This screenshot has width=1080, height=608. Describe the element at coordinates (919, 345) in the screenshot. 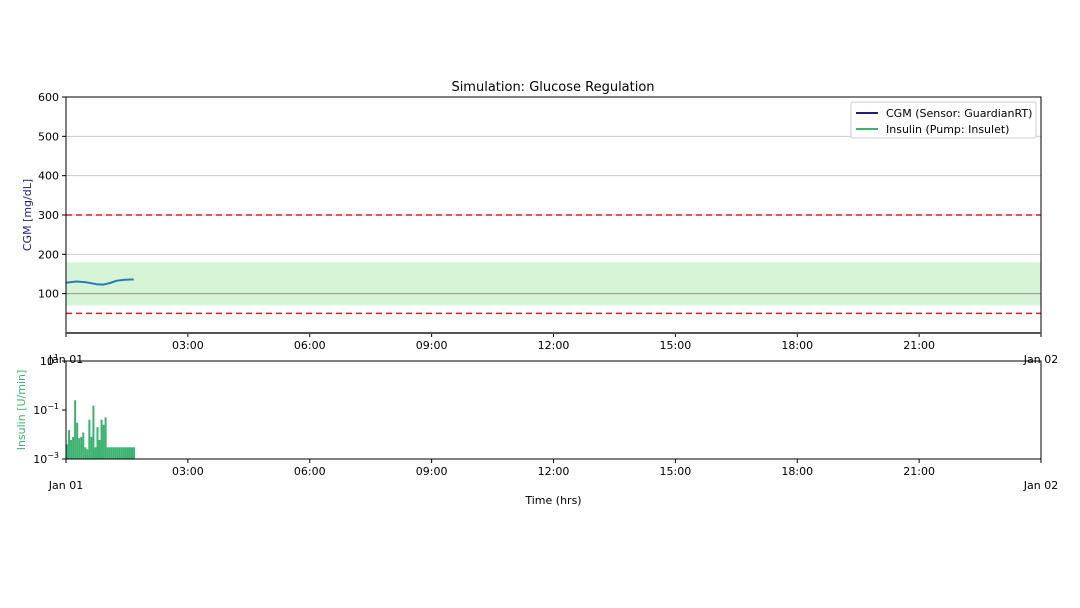

I see `cgm-x-tick-label-7: 21:00` at that location.